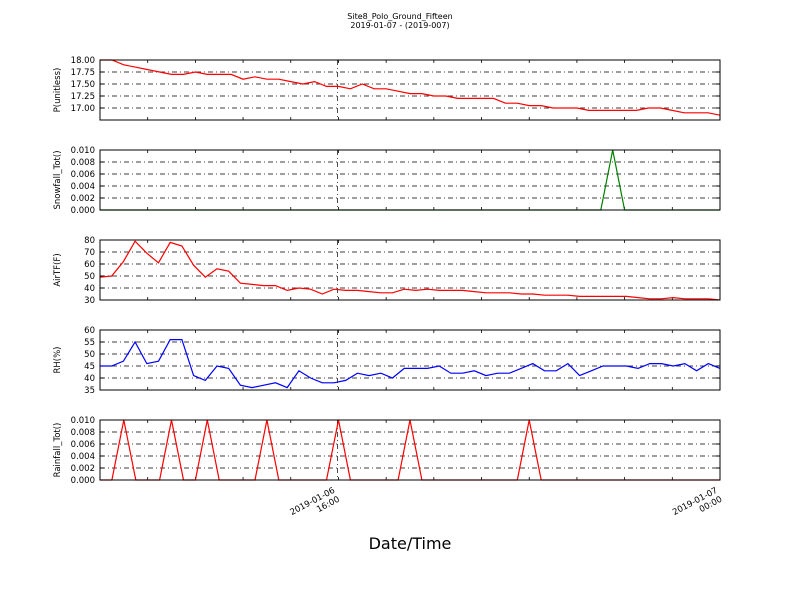 The height and width of the screenshot is (600, 800). I want to click on panel-3: 30 40 50 60 70 80 AirTF(F), so click(387, 271).